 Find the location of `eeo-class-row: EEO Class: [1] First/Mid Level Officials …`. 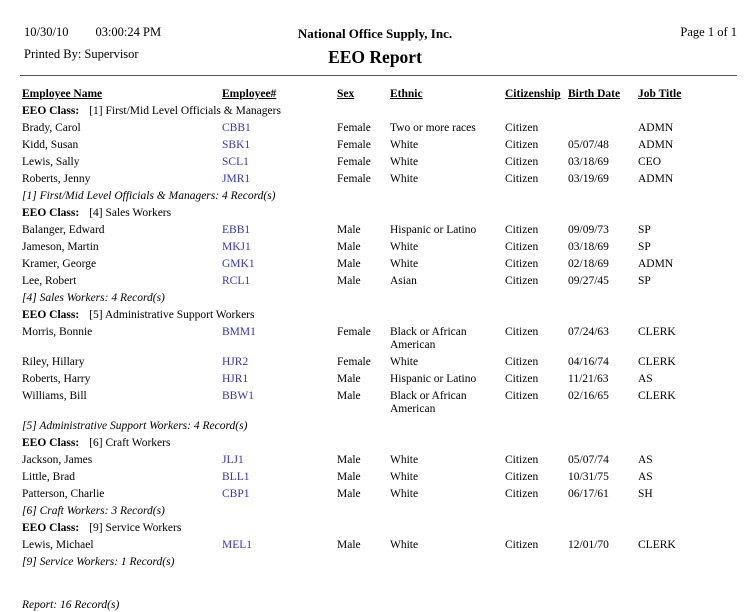

eeo-class-row: EEO Class: [1] First/Mid Level Officials … is located at coordinates (379, 111).